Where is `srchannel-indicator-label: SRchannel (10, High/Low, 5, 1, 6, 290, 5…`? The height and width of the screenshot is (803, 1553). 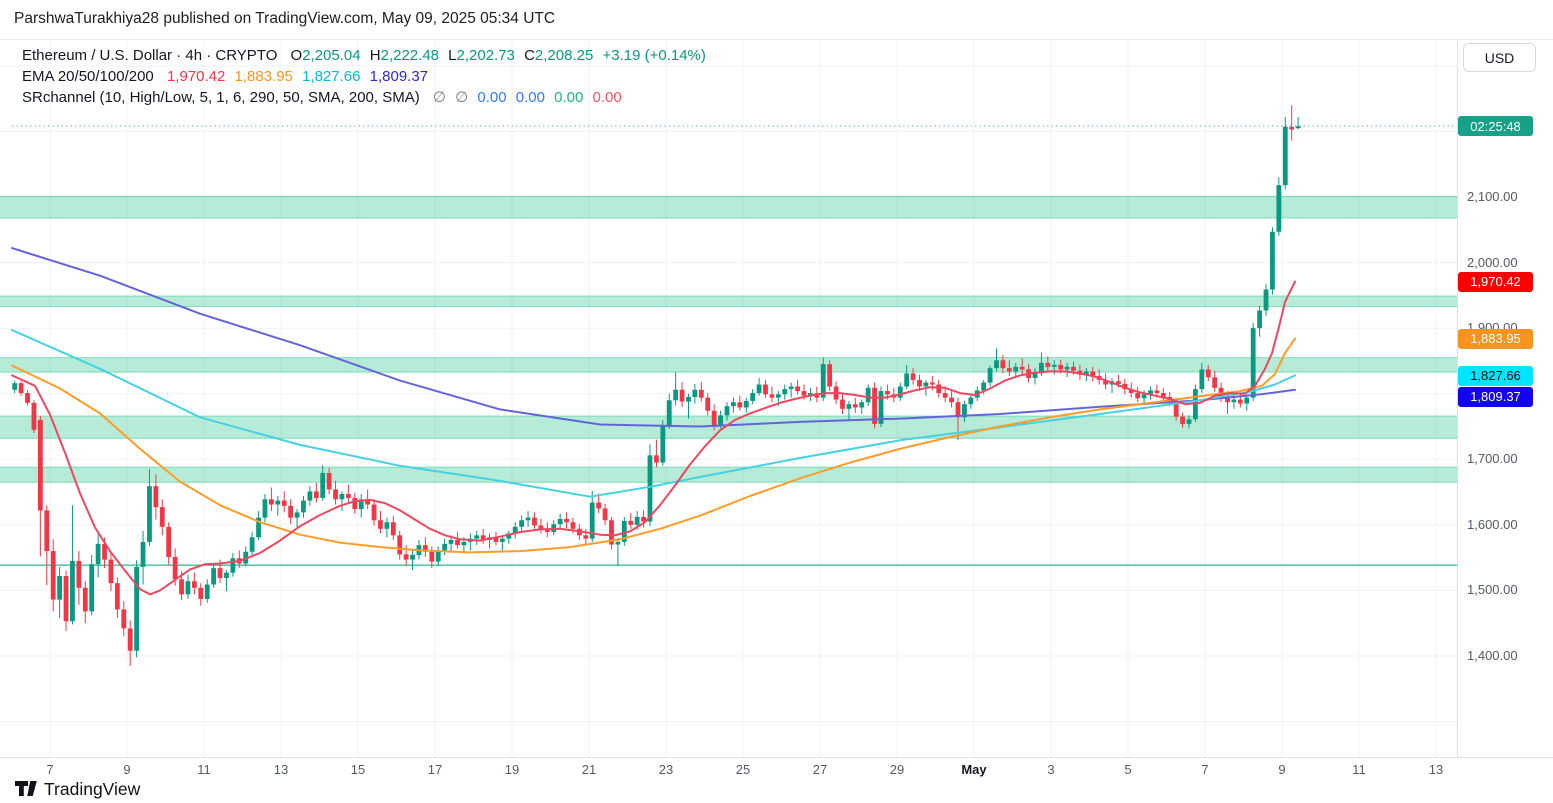
srchannel-indicator-label: SRchannel (10, High/Low, 5, 1, 6, 290, 5… is located at coordinates (221, 97).